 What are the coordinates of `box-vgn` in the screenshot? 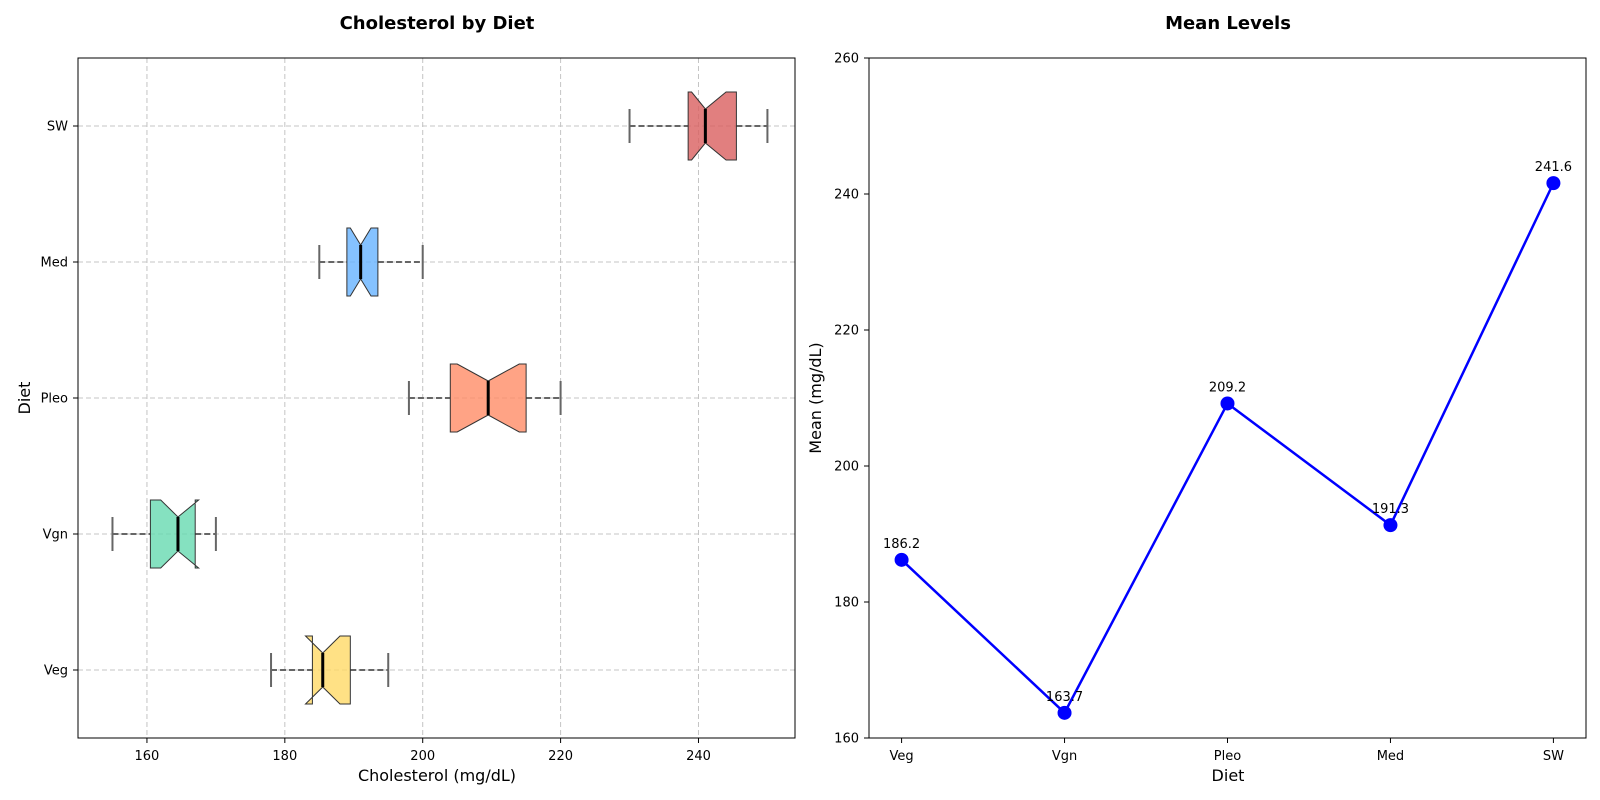 It's located at (164, 534).